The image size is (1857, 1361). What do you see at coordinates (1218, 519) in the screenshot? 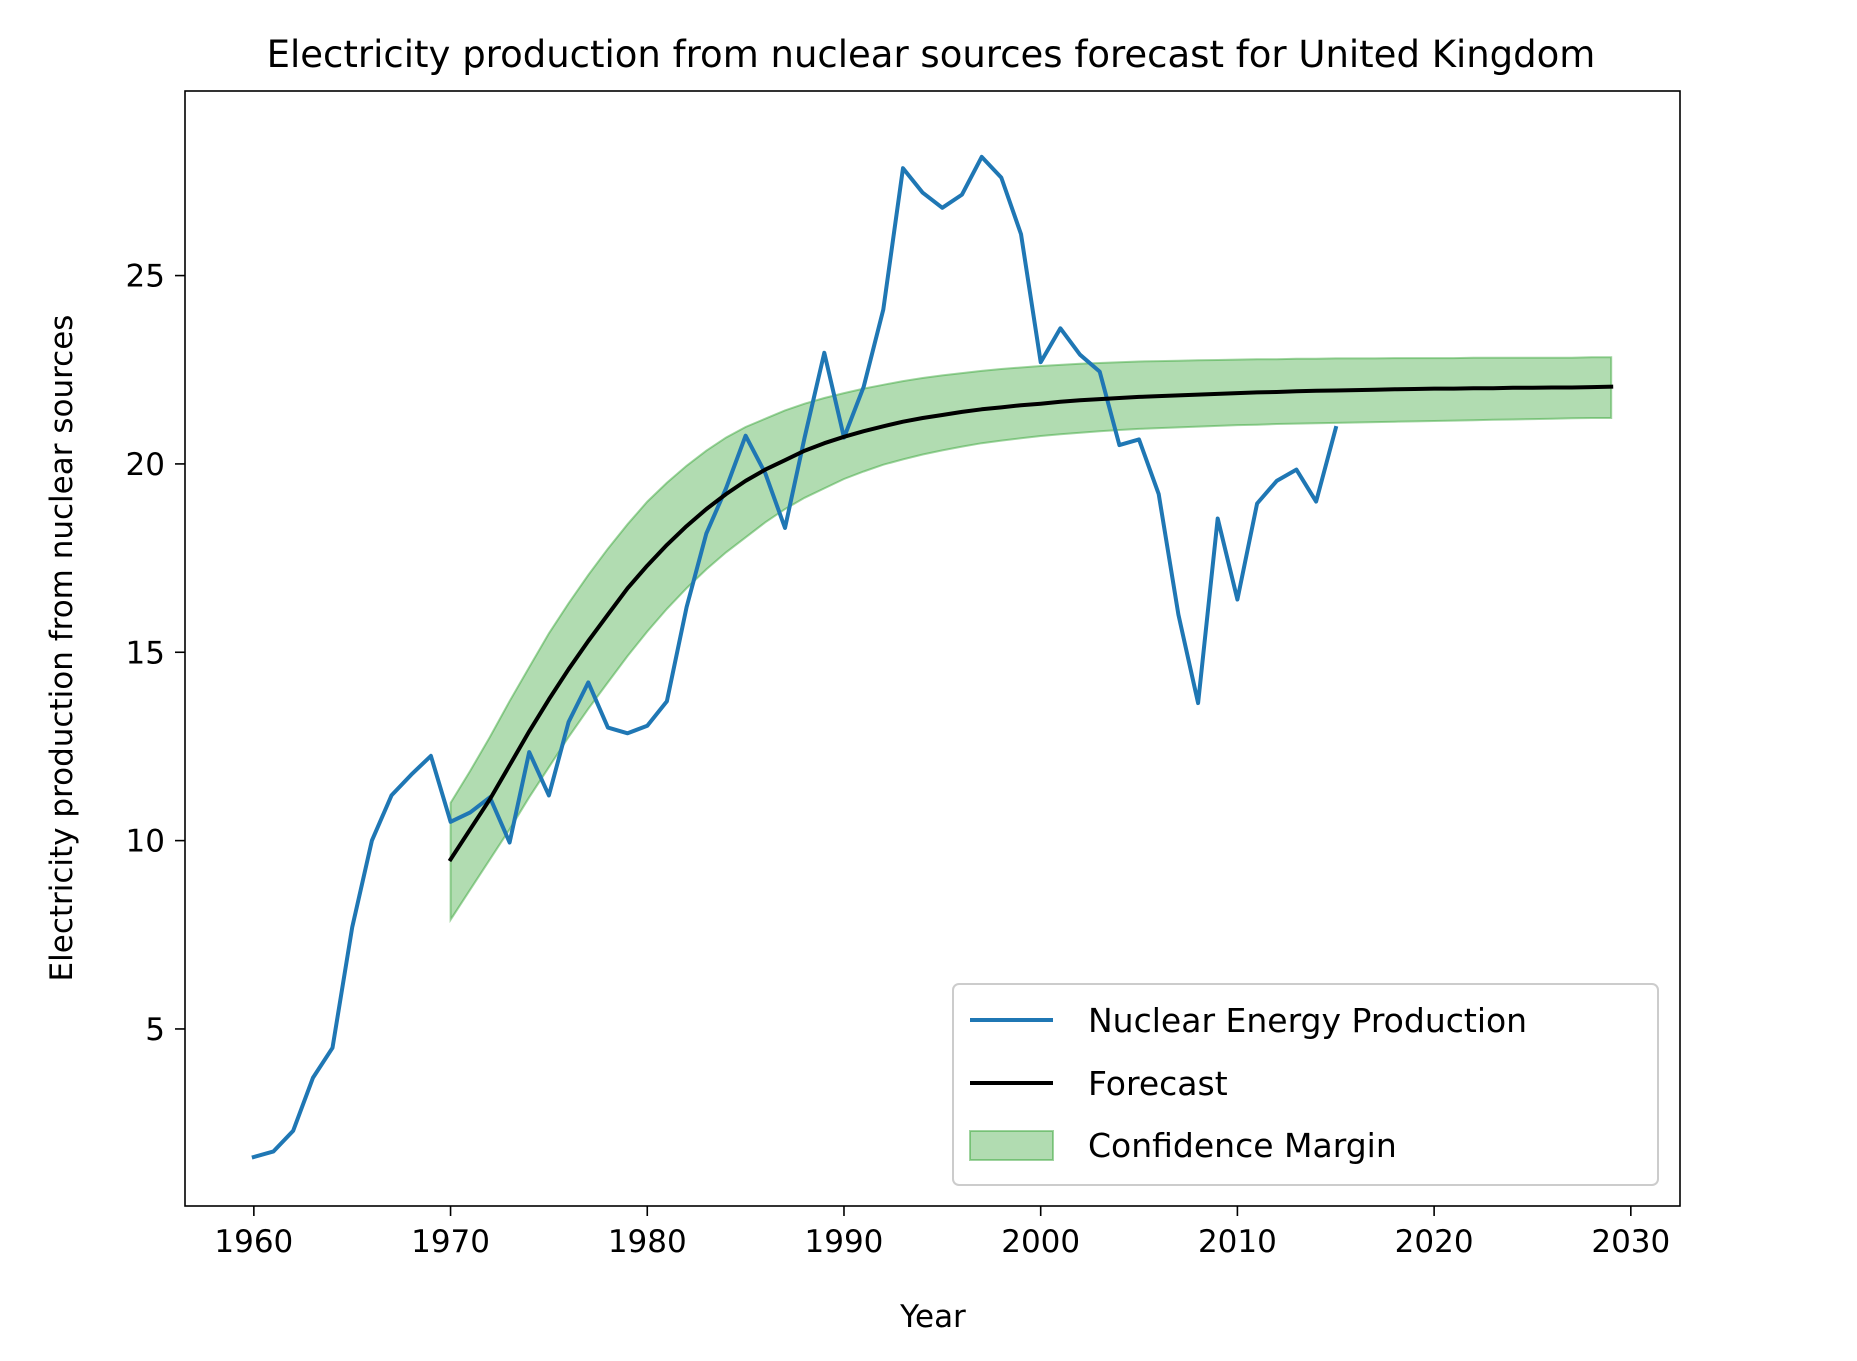
I see `data-point-2009` at bounding box center [1218, 519].